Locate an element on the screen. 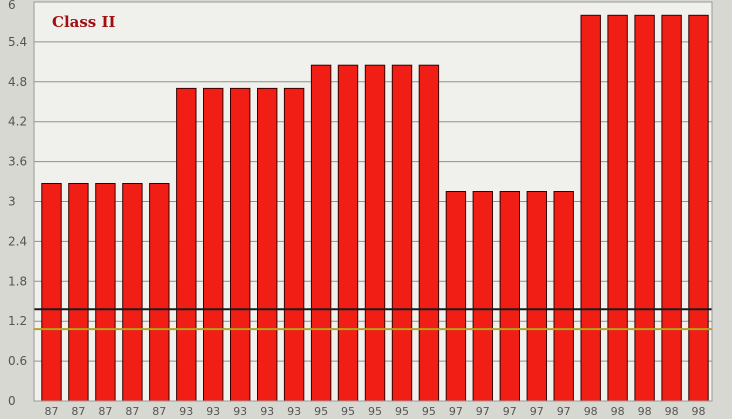  y-tick-label: 4.2 is located at coordinates (17, 122).